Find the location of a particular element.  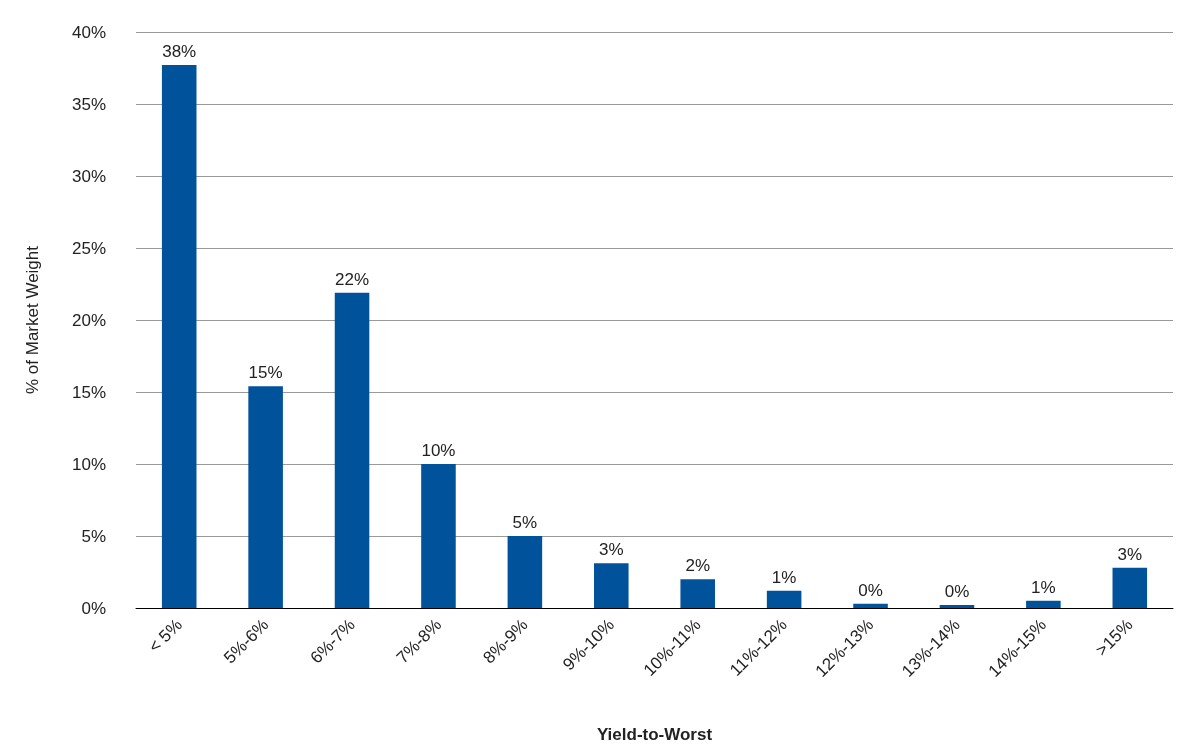

y-tick-label: 10% is located at coordinates (88, 464).